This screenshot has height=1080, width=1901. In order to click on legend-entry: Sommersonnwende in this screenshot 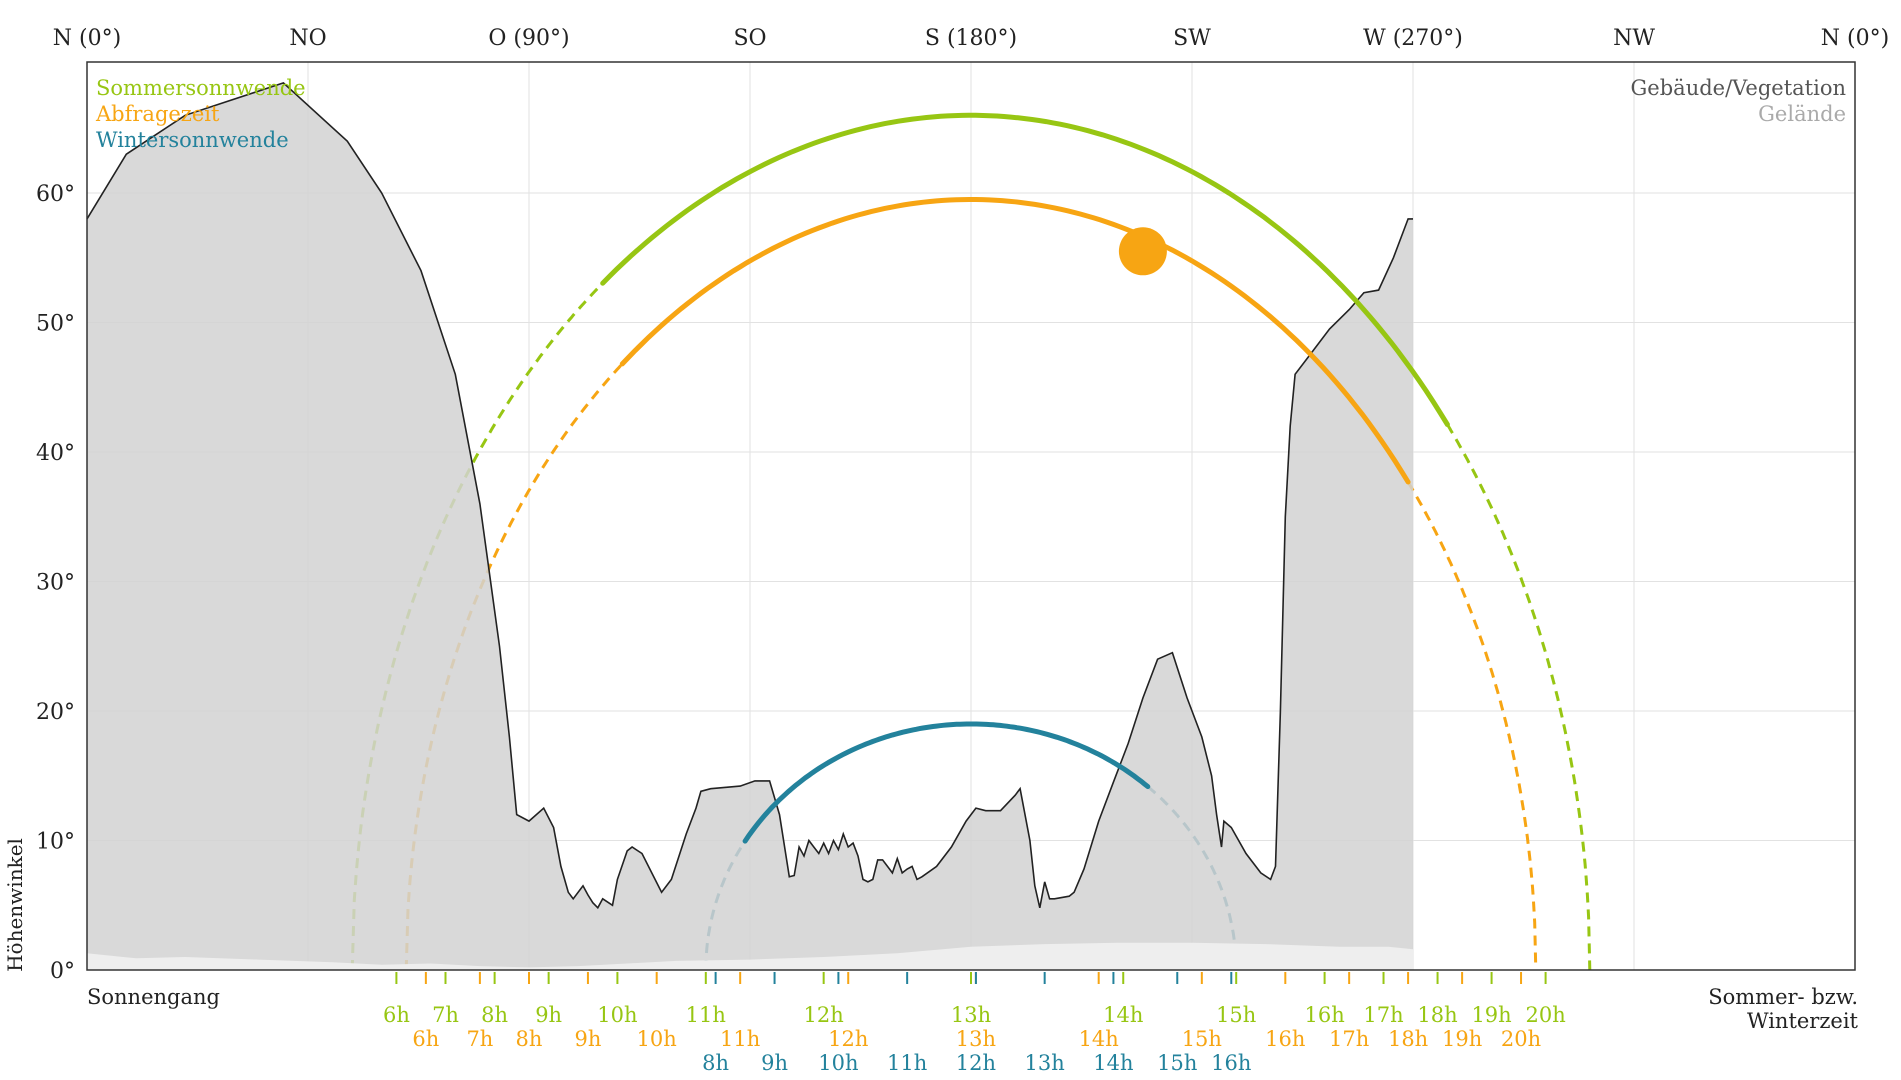, I will do `click(201, 88)`.